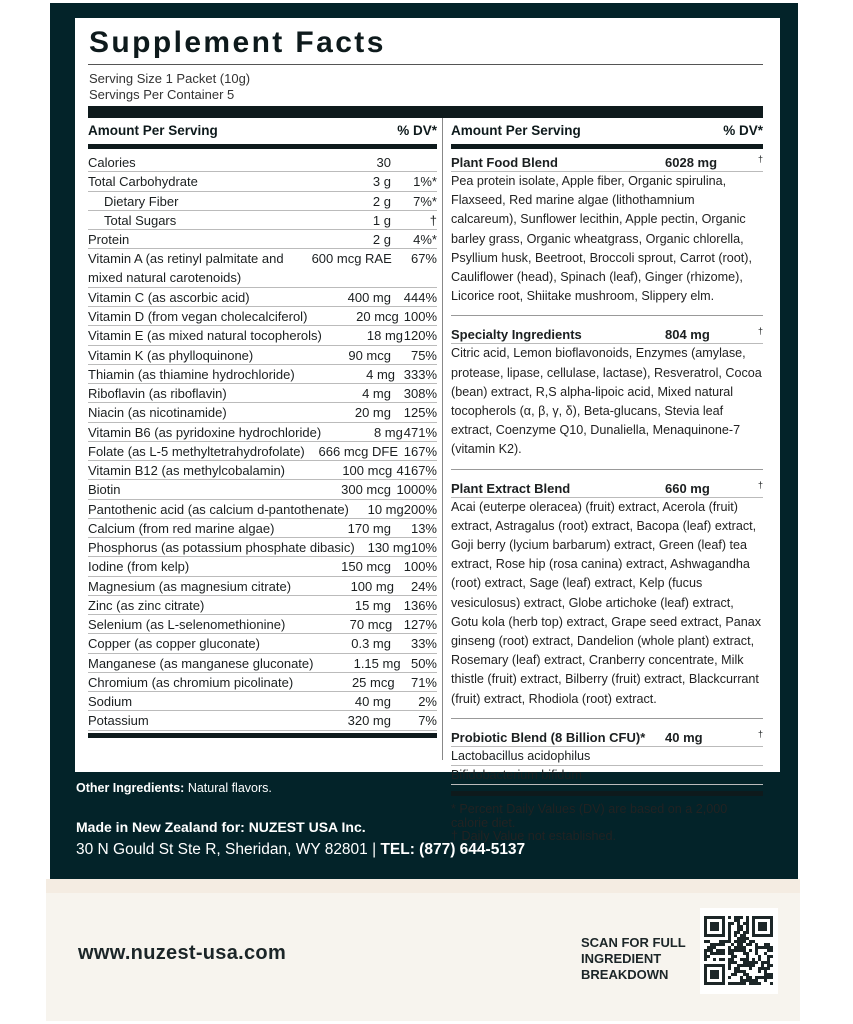 The image size is (853, 1024). What do you see at coordinates (607, 162) in the screenshot?
I see `blend-header: Plant Food Blend 6028 mg †` at bounding box center [607, 162].